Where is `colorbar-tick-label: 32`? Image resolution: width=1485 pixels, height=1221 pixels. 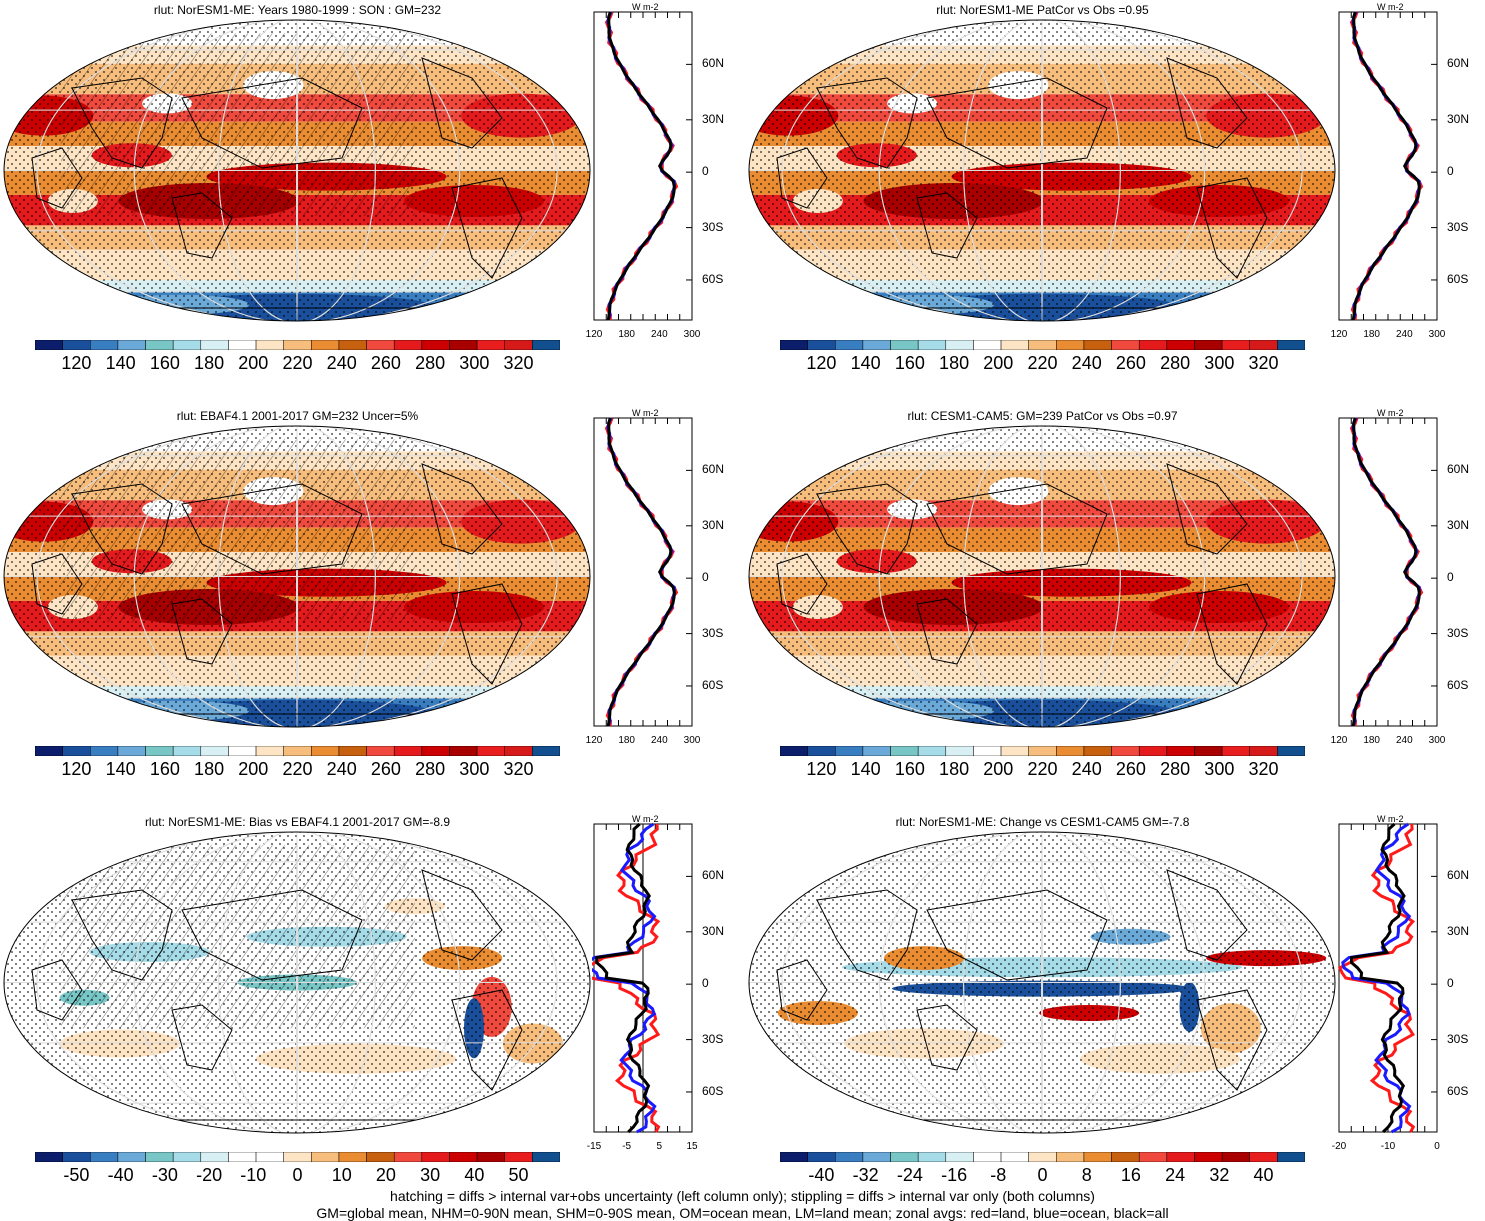 colorbar-tick-label: 32 is located at coordinates (1219, 1175).